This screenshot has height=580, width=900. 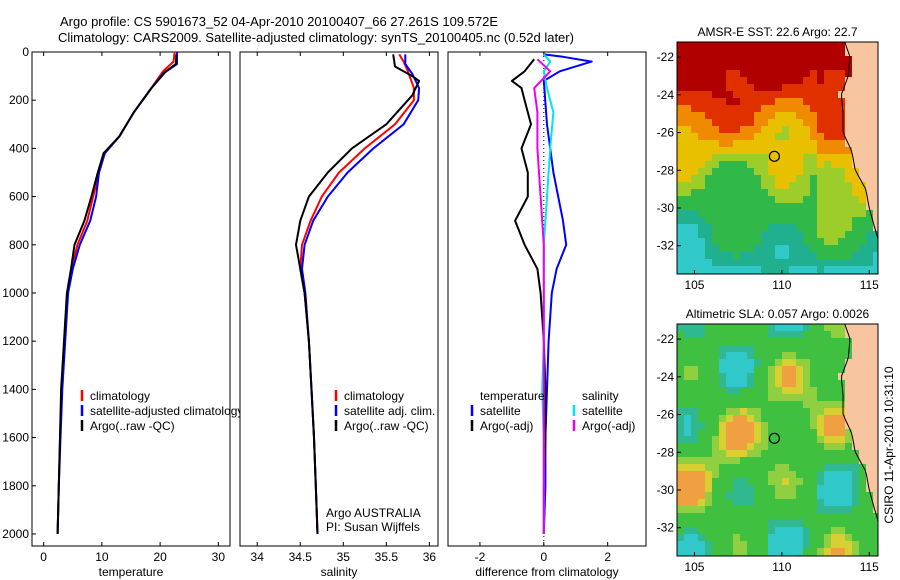 I want to click on temperature-ytick-label: 1200, so click(x=15, y=341).